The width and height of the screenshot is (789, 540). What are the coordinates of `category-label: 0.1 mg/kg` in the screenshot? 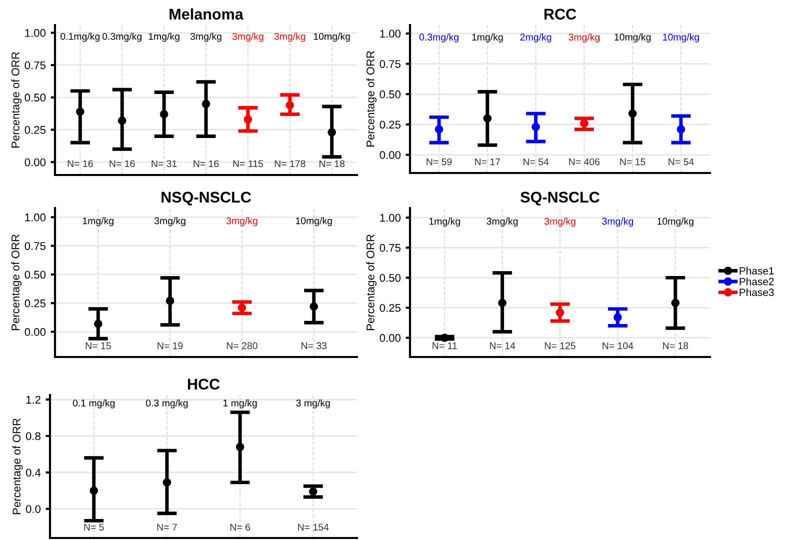 It's located at (93, 403).